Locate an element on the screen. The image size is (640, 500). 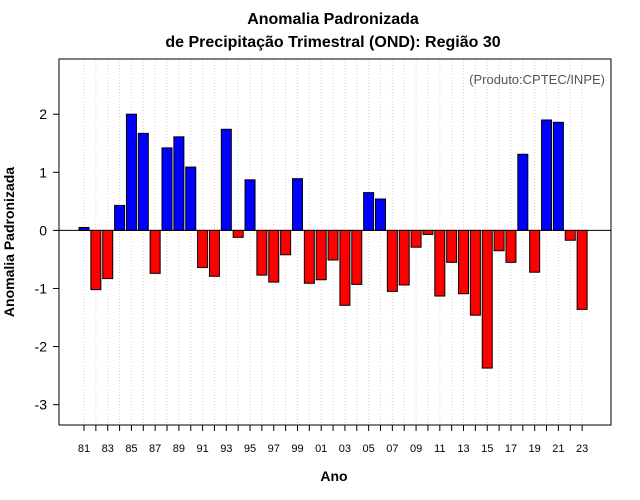
x-axis-label: Ano is located at coordinates (333, 476).